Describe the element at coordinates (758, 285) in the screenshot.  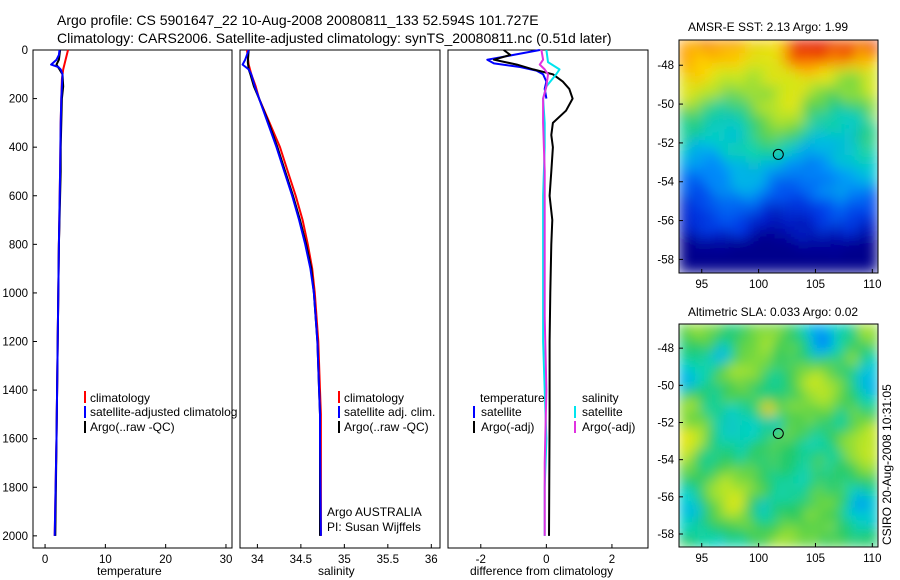
I see `lon-tick-label: 100` at that location.